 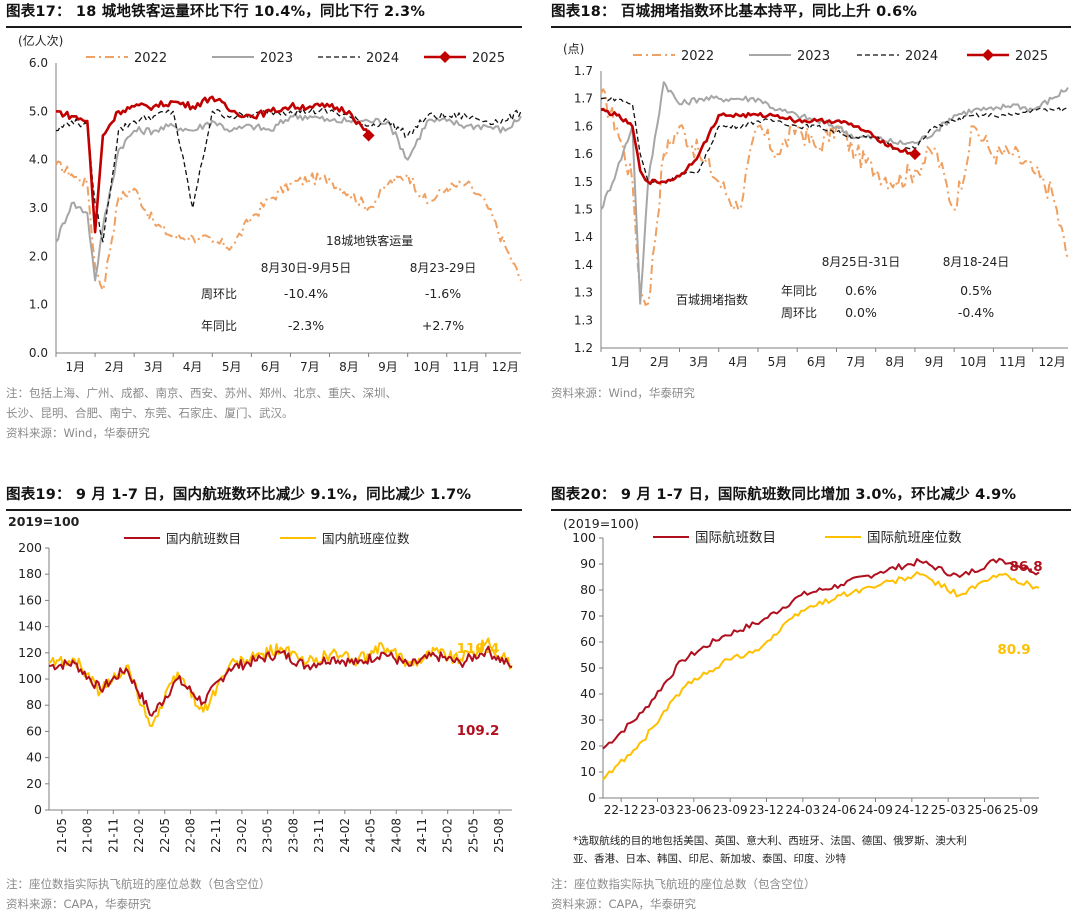 I want to click on svg20-ytick: 30, so click(x=588, y=719).